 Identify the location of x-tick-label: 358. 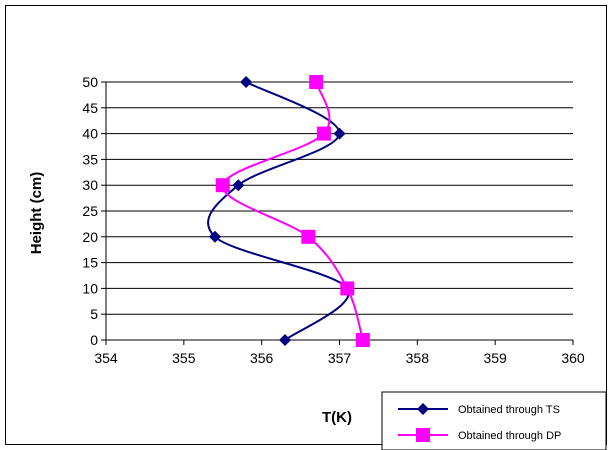
(418, 358).